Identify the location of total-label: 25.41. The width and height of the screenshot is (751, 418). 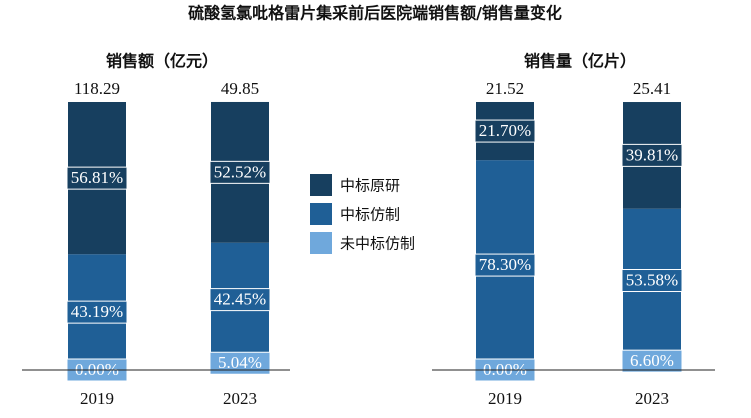
(652, 88).